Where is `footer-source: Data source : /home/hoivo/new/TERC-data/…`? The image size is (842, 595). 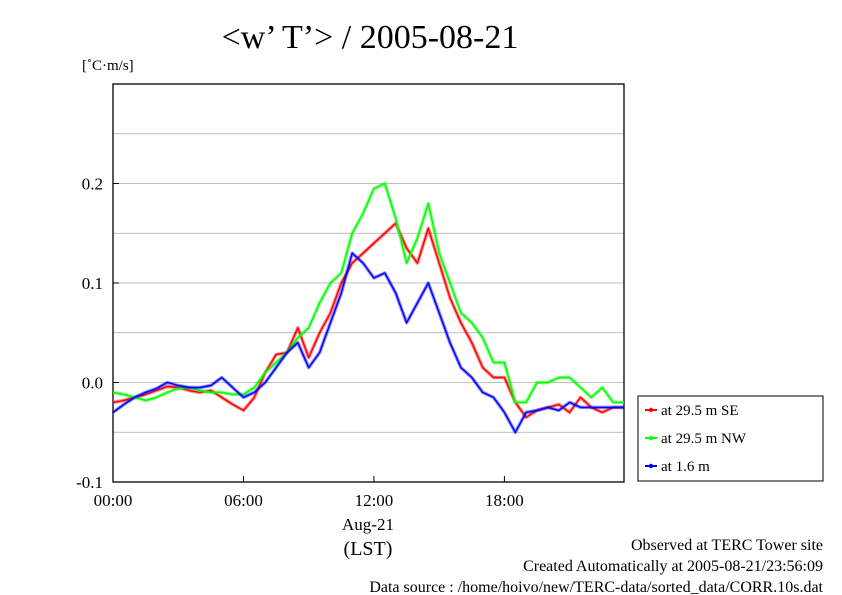
footer-source: Data source : /home/hoivo/new/TERC-data/… is located at coordinates (596, 587).